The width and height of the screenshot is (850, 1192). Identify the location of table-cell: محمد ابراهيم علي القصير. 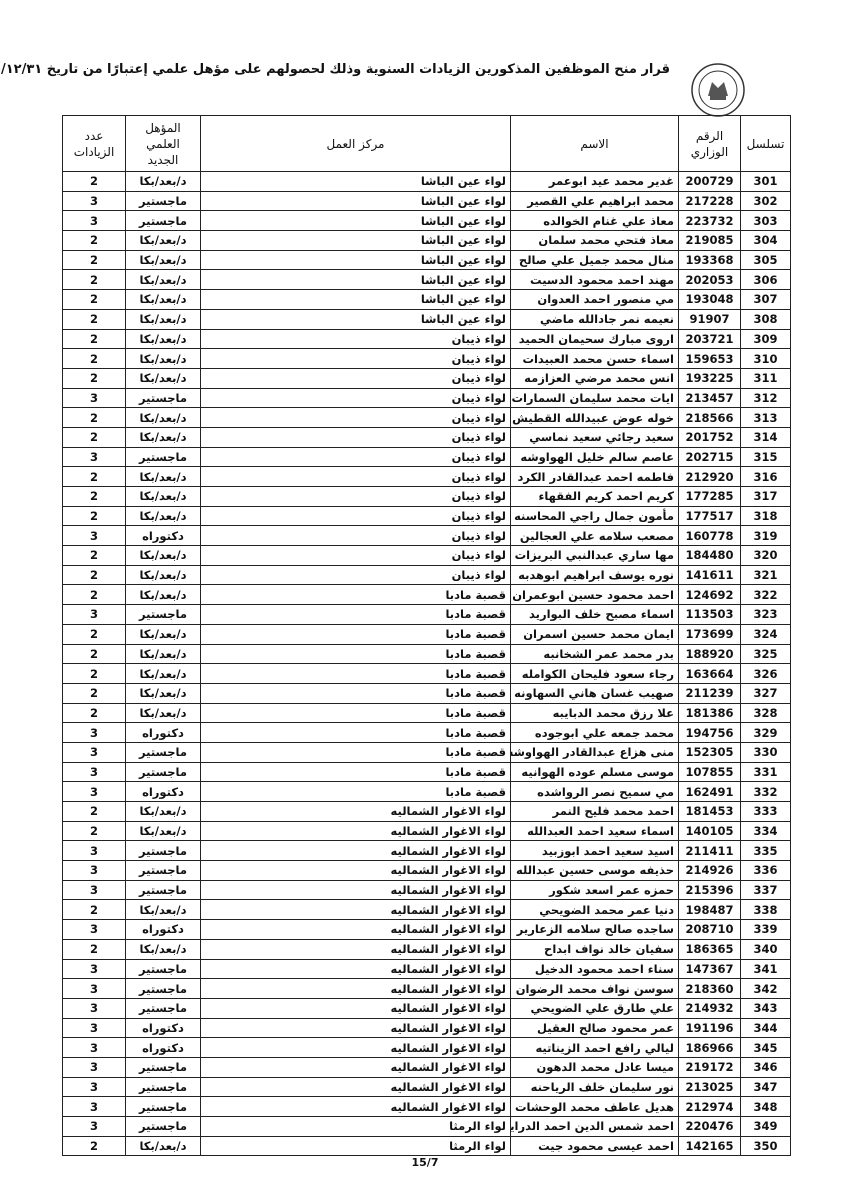
(594, 201).